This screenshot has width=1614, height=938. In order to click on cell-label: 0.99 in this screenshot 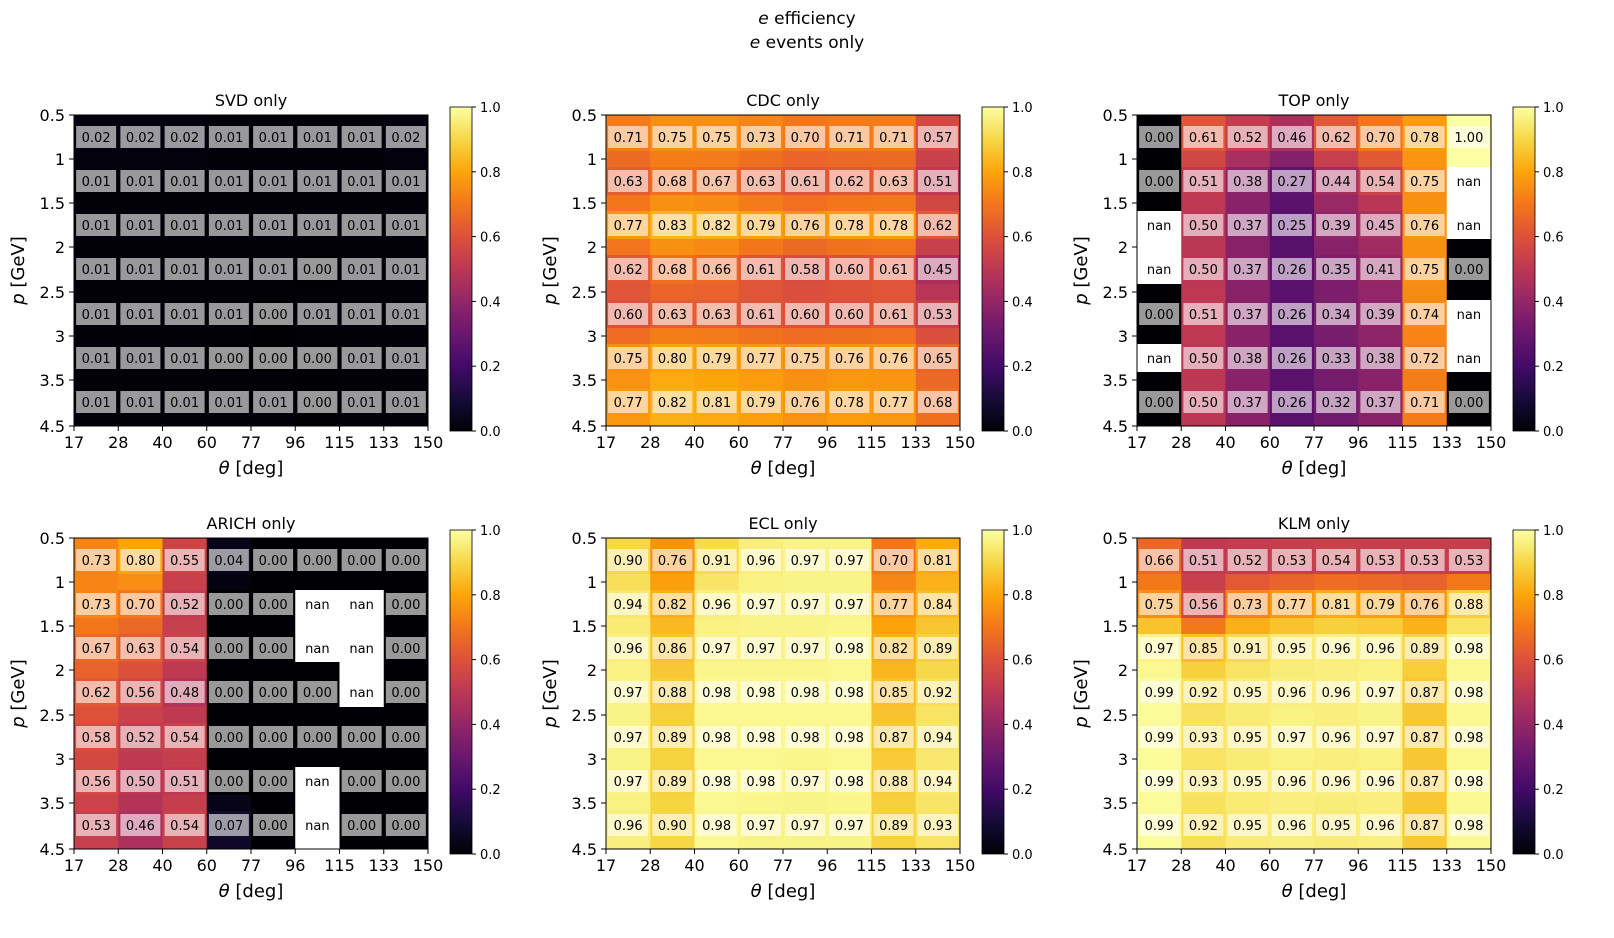, I will do `click(1159, 693)`.